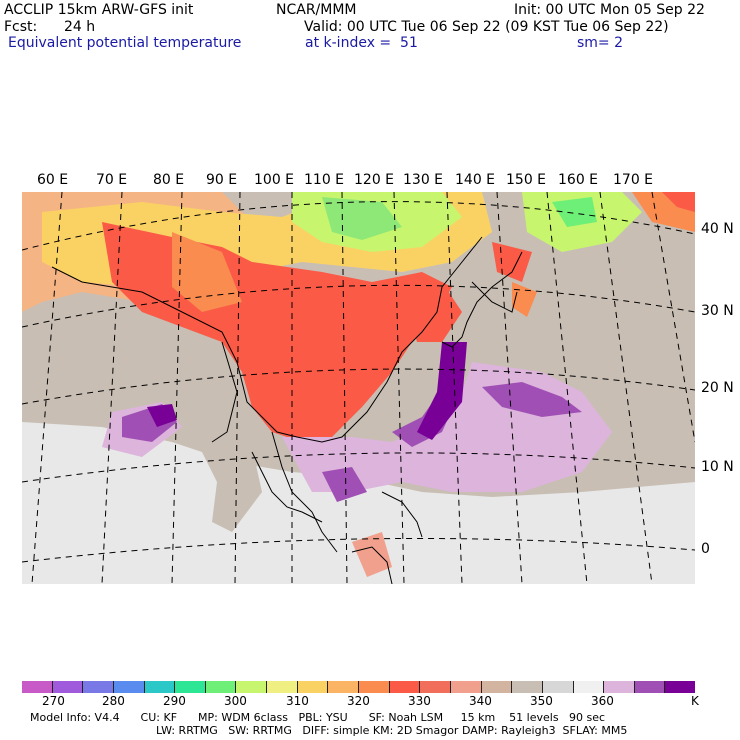  Describe the element at coordinates (125, 43) in the screenshot. I see `field-name: Equivalent potential temperature` at that location.